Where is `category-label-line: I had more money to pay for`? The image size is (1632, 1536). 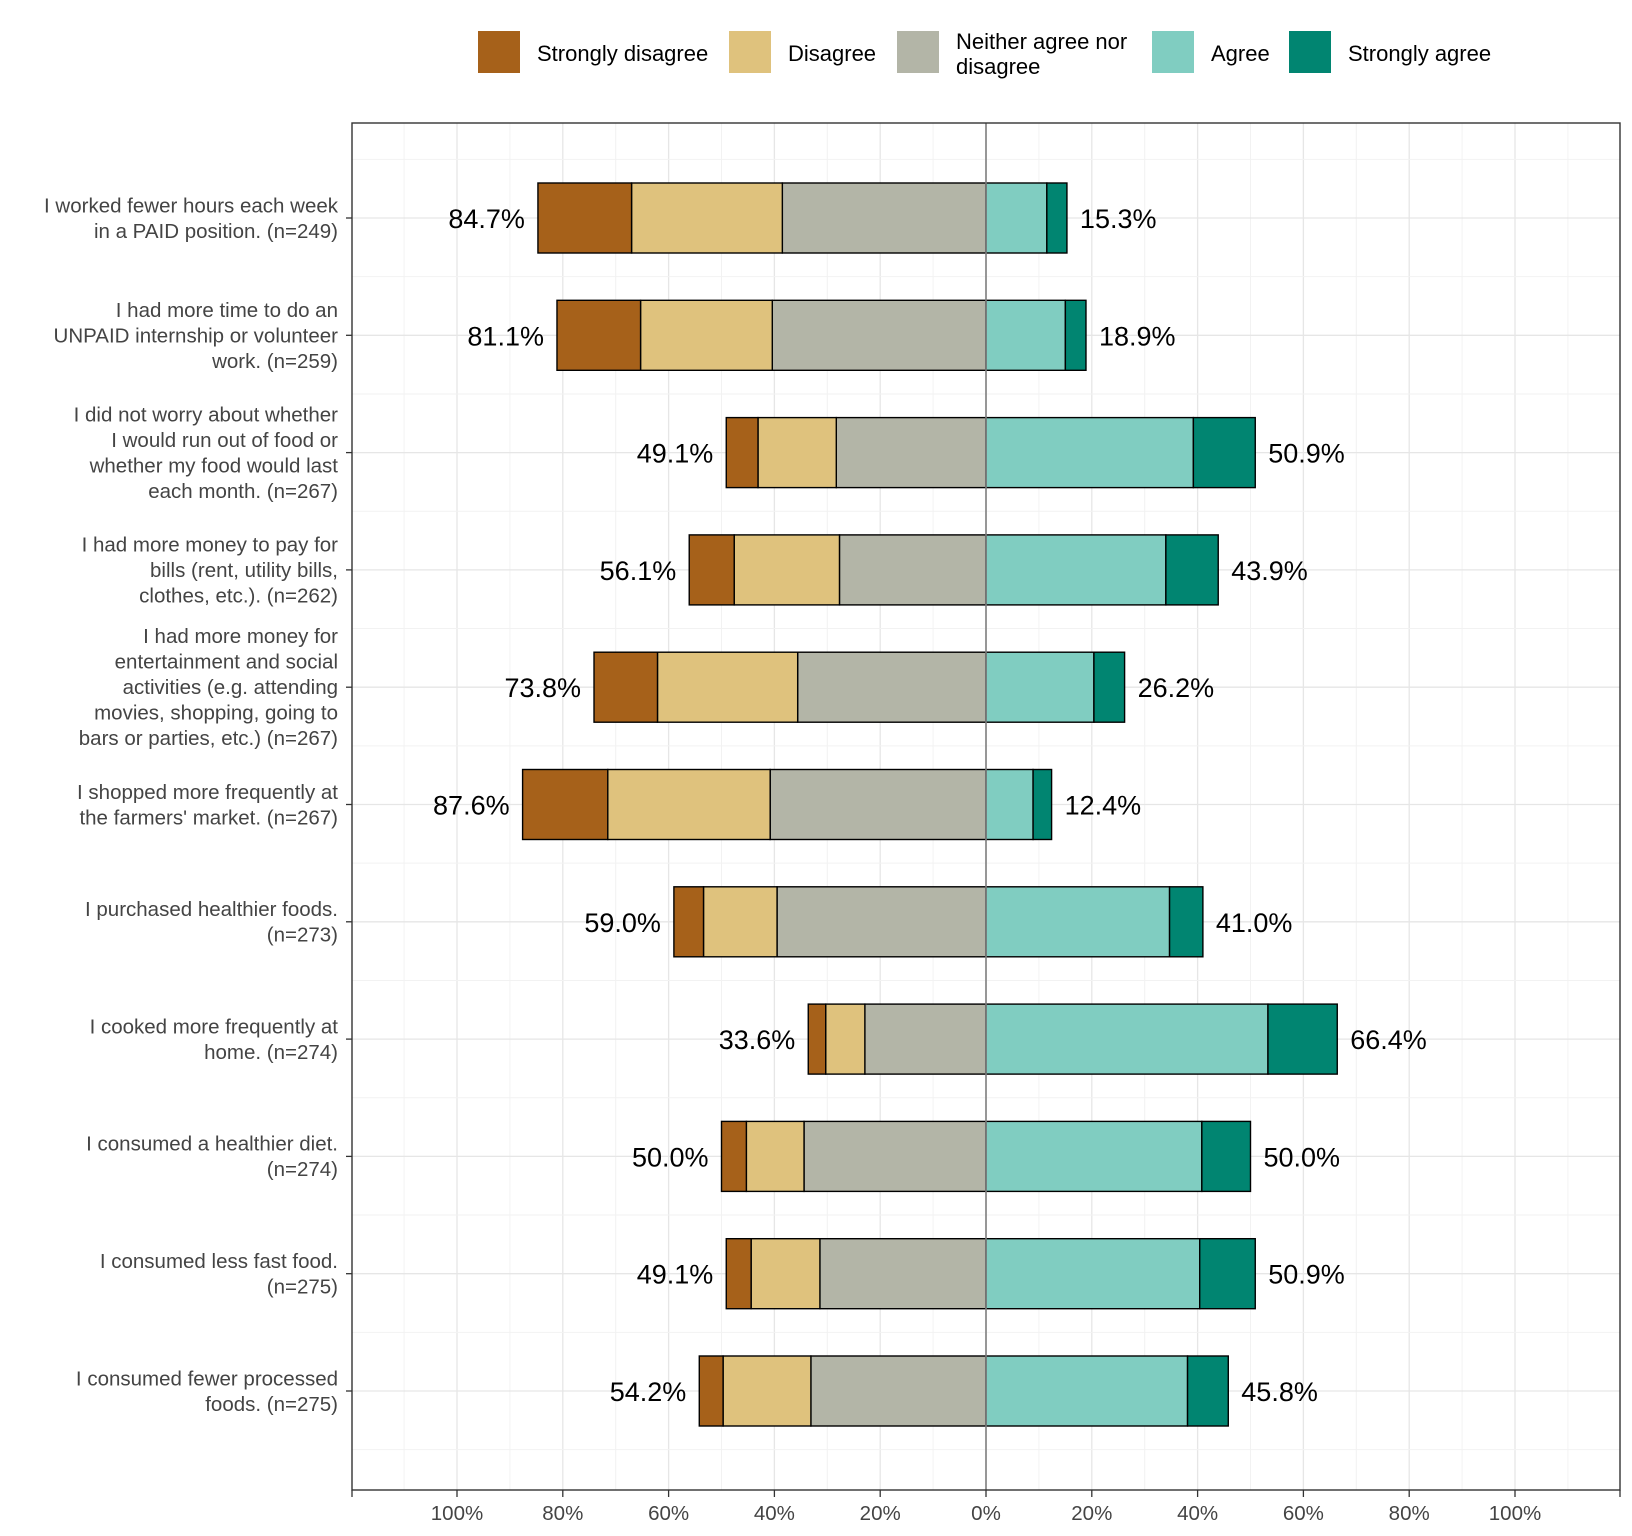
category-label-line: I had more money to pay for is located at coordinates (210, 544).